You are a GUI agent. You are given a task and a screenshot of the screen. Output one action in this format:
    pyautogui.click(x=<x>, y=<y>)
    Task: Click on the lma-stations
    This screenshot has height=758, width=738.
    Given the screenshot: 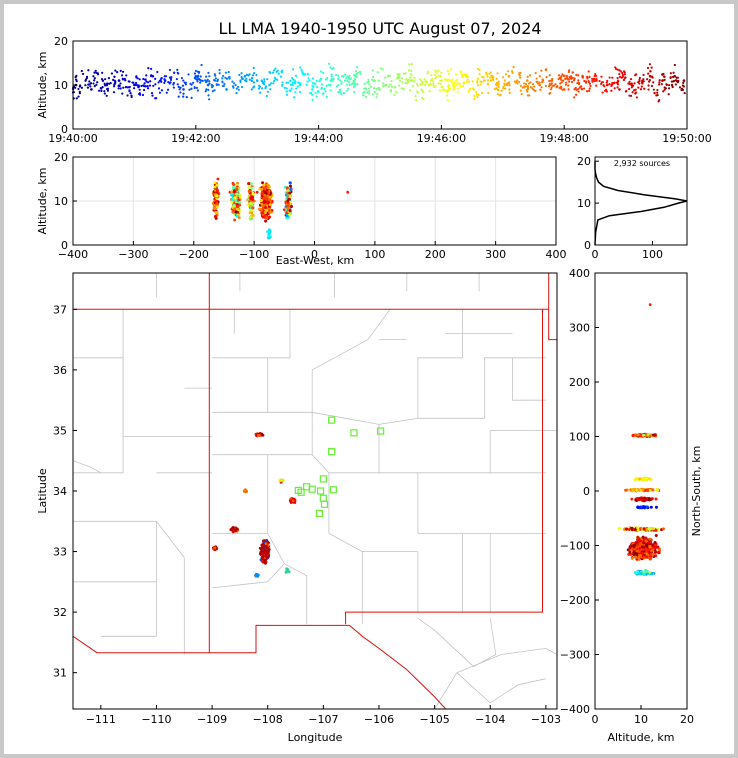 What is the action you would take?
    pyautogui.click(x=339, y=467)
    